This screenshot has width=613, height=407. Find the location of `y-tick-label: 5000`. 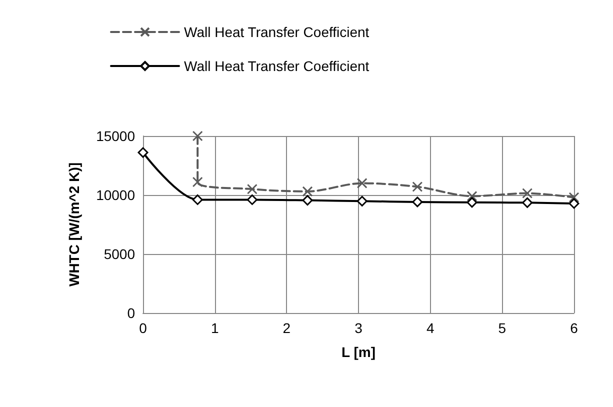

y-tick-label: 5000 is located at coordinates (120, 254).